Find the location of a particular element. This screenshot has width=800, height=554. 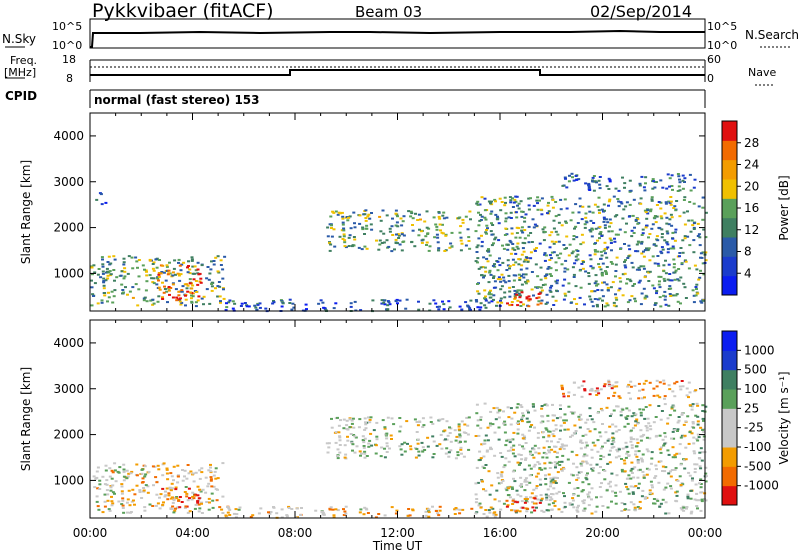

freq-line is located at coordinates (397, 72).